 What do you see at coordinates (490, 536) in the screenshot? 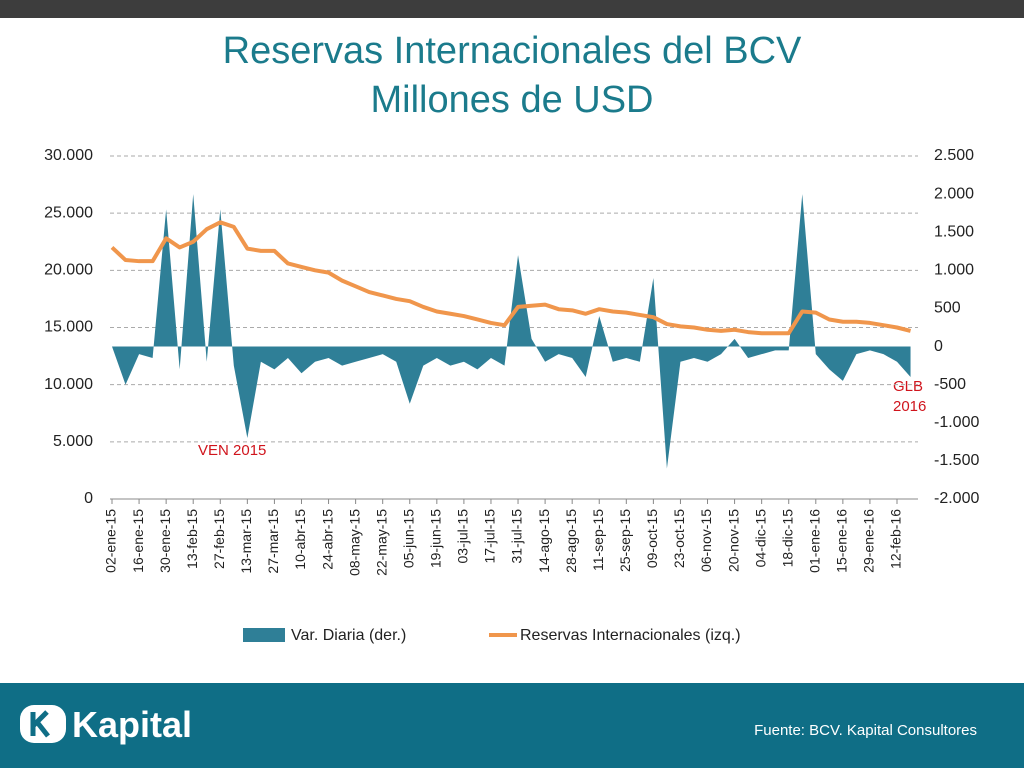
I see `x-tick-label: 17-jul-15` at bounding box center [490, 536].